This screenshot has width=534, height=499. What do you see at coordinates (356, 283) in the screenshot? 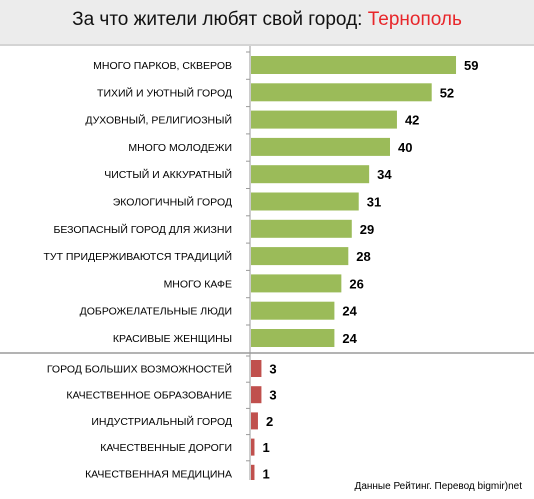
I see `value-label: 26` at bounding box center [356, 283].